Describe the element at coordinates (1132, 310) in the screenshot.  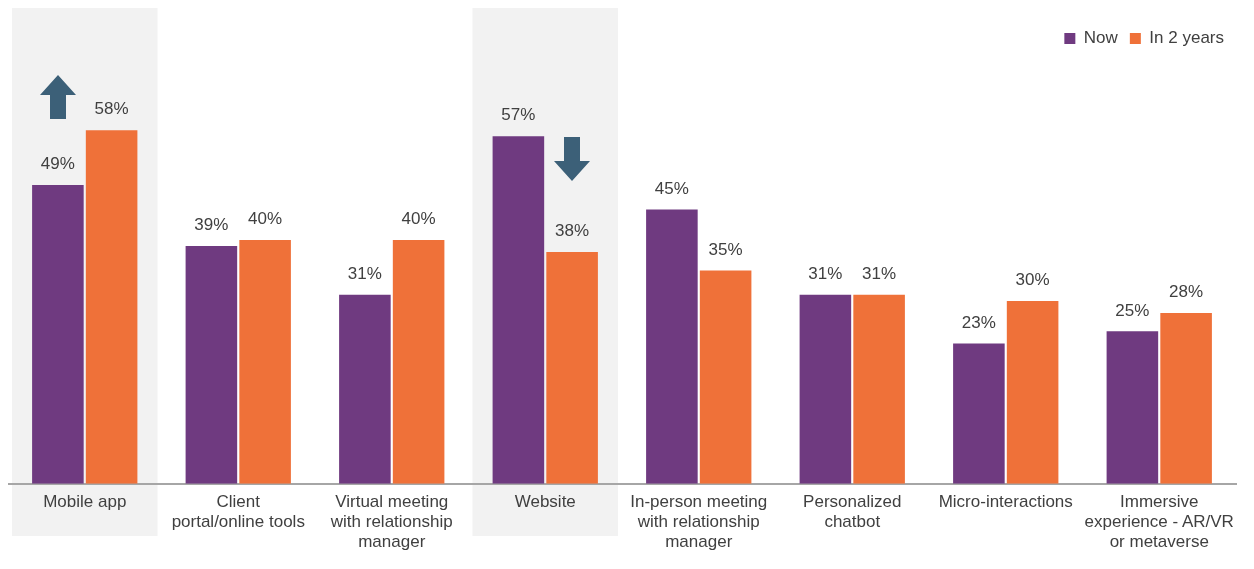
I see `data-label: 25%` at that location.